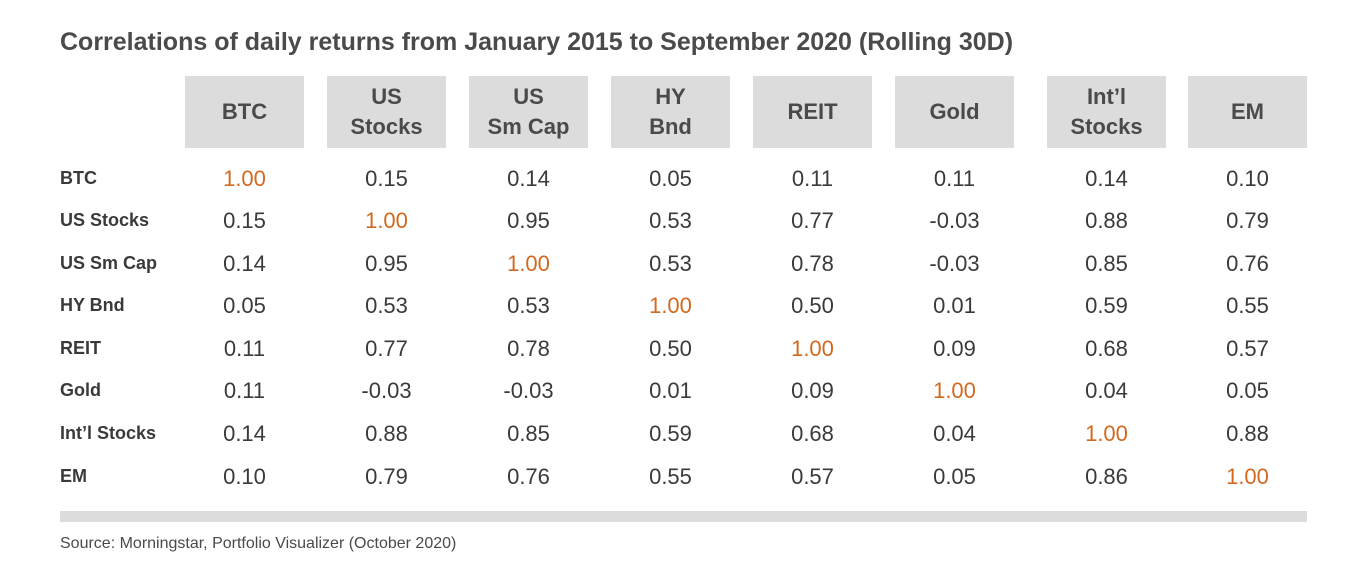 The width and height of the screenshot is (1360, 580). I want to click on column-header: US Sm Cap, so click(528, 112).